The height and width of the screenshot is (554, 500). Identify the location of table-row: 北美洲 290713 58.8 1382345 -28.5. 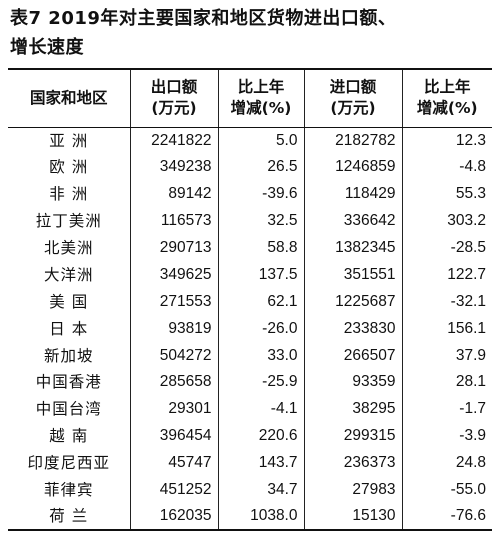
(250, 248).